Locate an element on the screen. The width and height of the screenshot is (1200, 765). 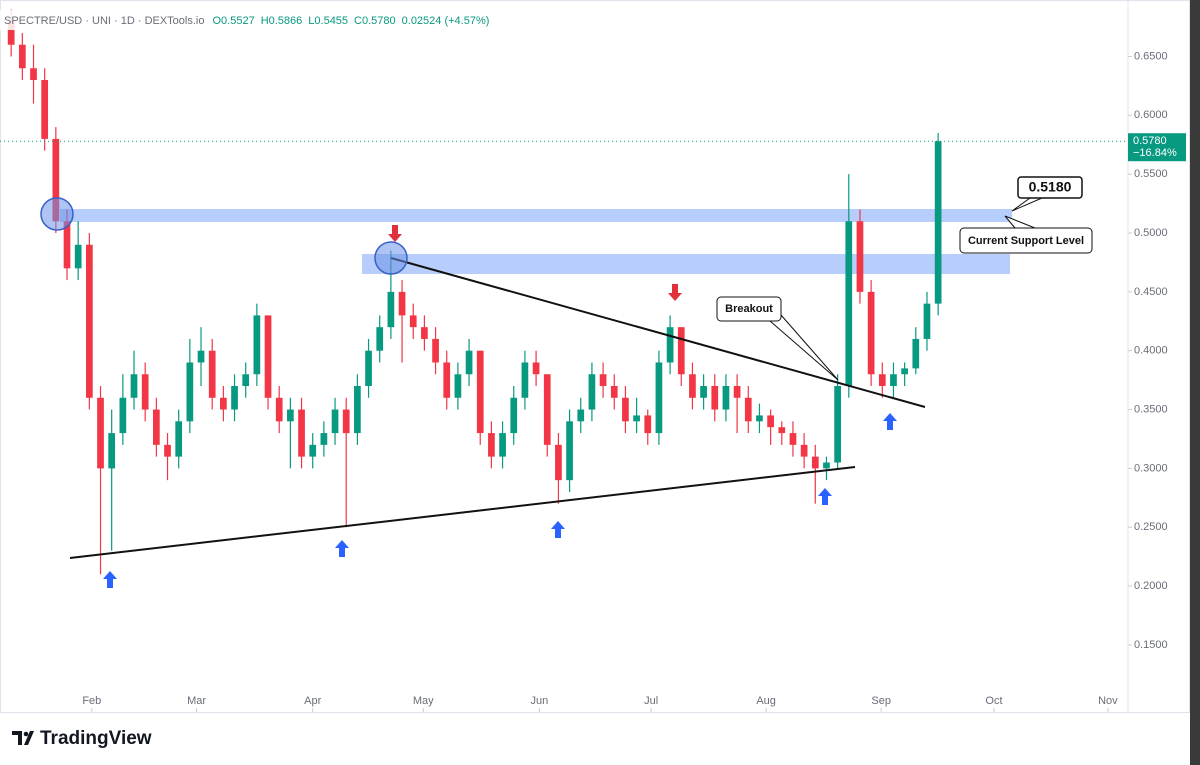
x-tick-label: Feb is located at coordinates (91, 701).